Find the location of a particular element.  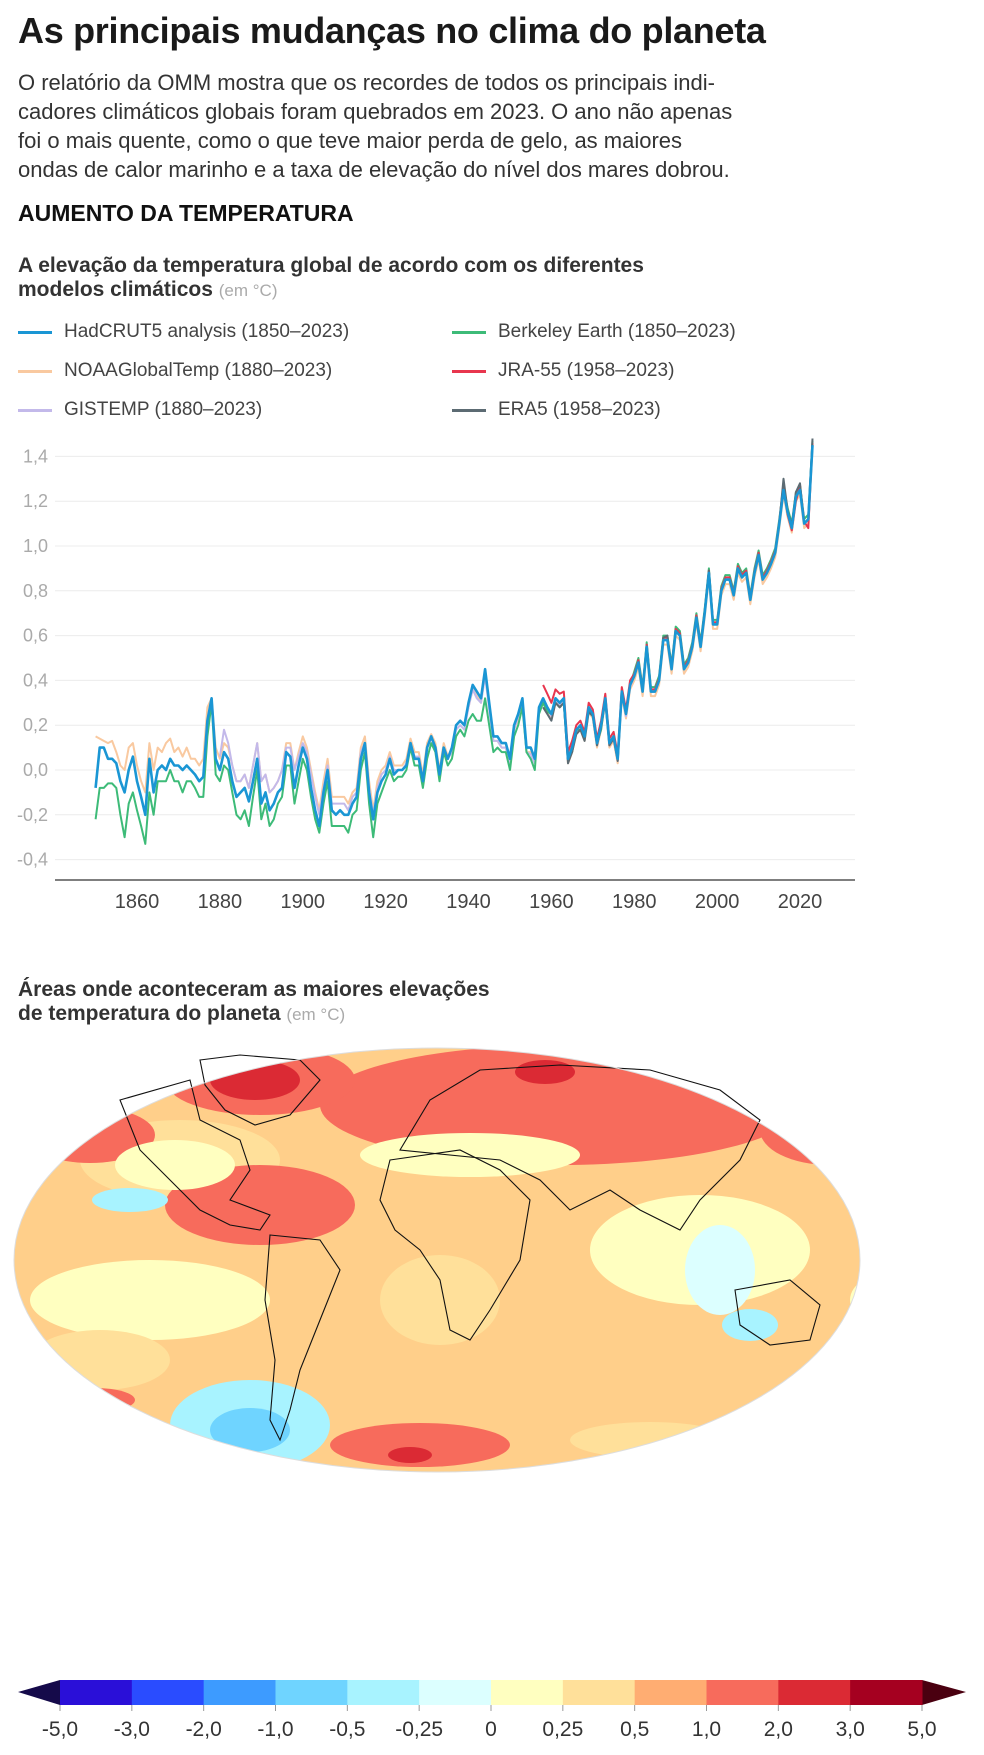

y-tick-label: 0,6 is located at coordinates (35, 636).